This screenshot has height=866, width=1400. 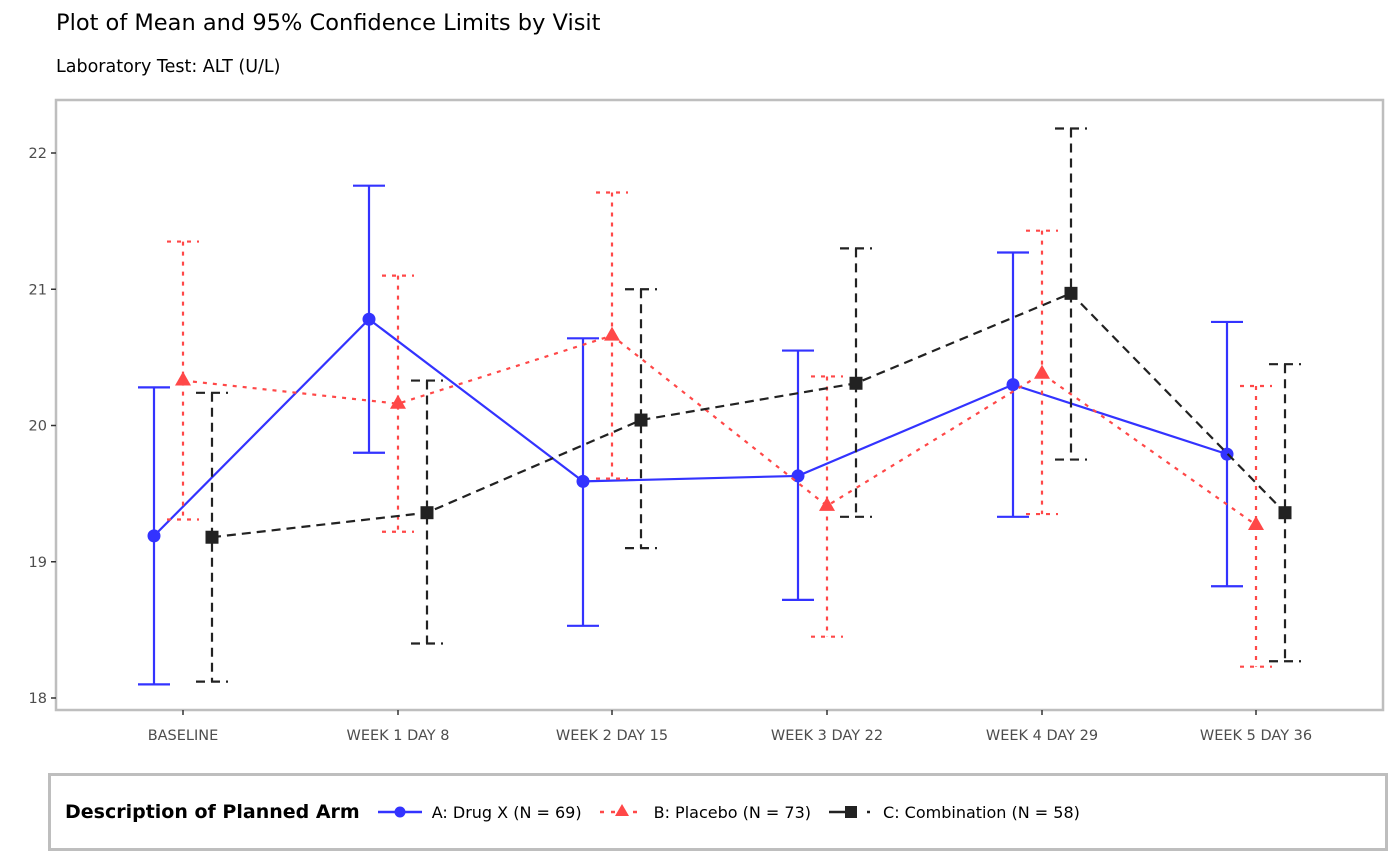 I want to click on legend-item-drug-x: A: Drug X (N = 69), so click(x=479, y=812).